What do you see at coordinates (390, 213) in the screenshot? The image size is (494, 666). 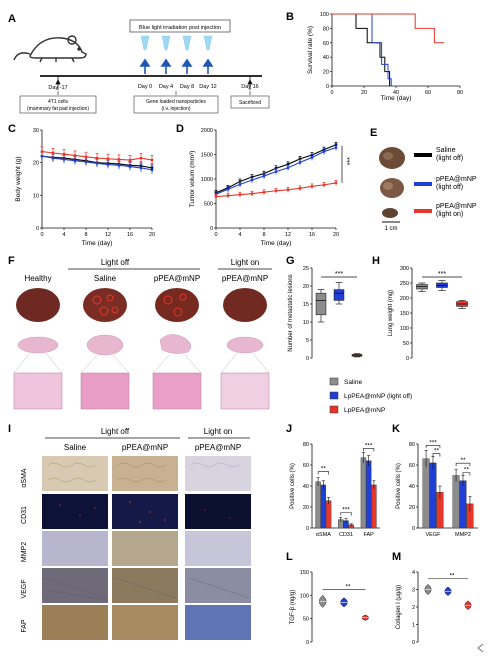 I see `tumor-photo-on` at bounding box center [390, 213].